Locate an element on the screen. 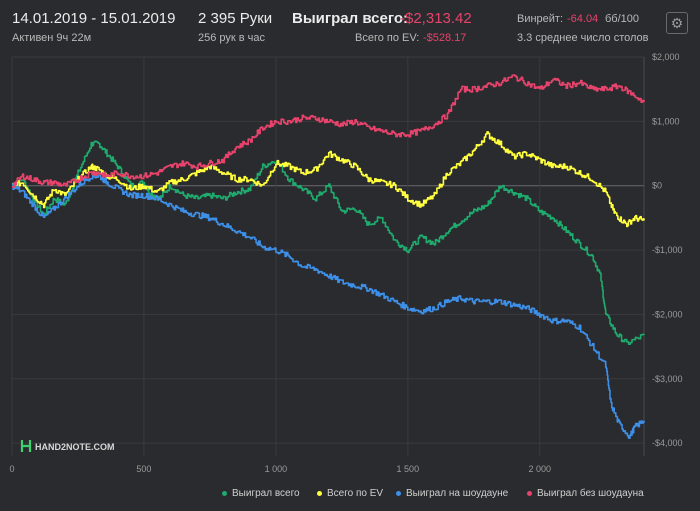  avg-tables: 3.3 среднее число столов is located at coordinates (583, 38).